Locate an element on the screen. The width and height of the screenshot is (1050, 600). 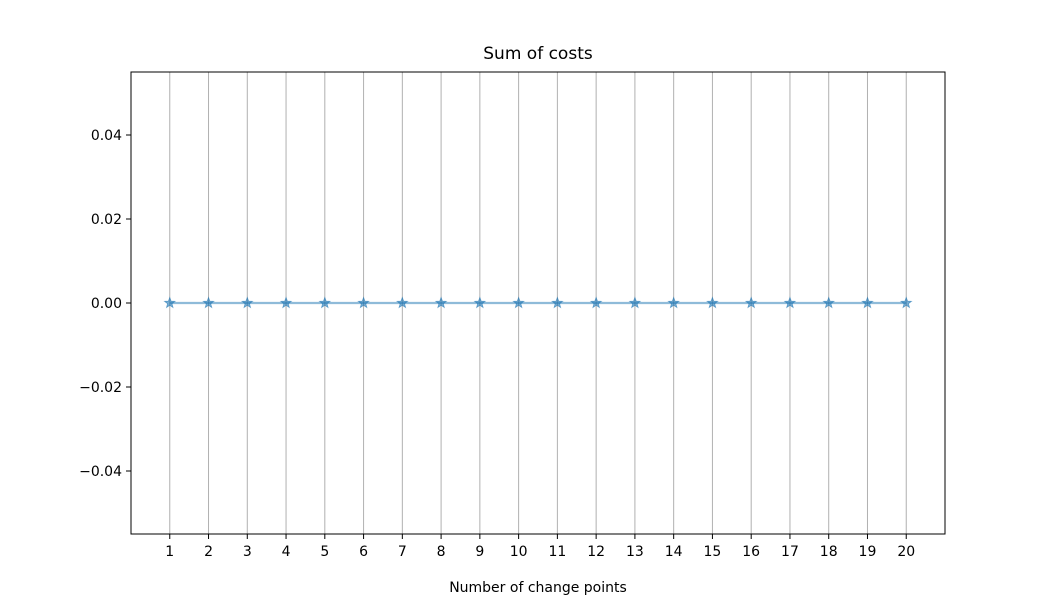
x-tick-label: 15 is located at coordinates (713, 552).